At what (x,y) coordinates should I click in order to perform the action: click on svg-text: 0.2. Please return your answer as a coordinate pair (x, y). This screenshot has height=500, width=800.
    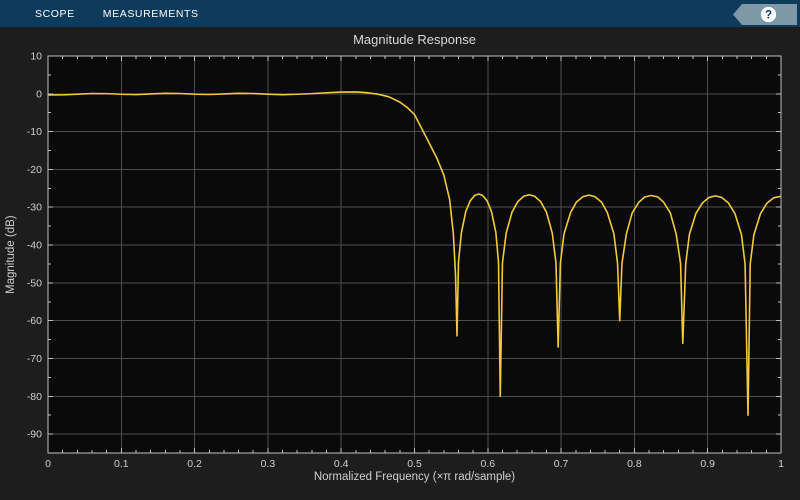
    Looking at the image, I should click on (194, 464).